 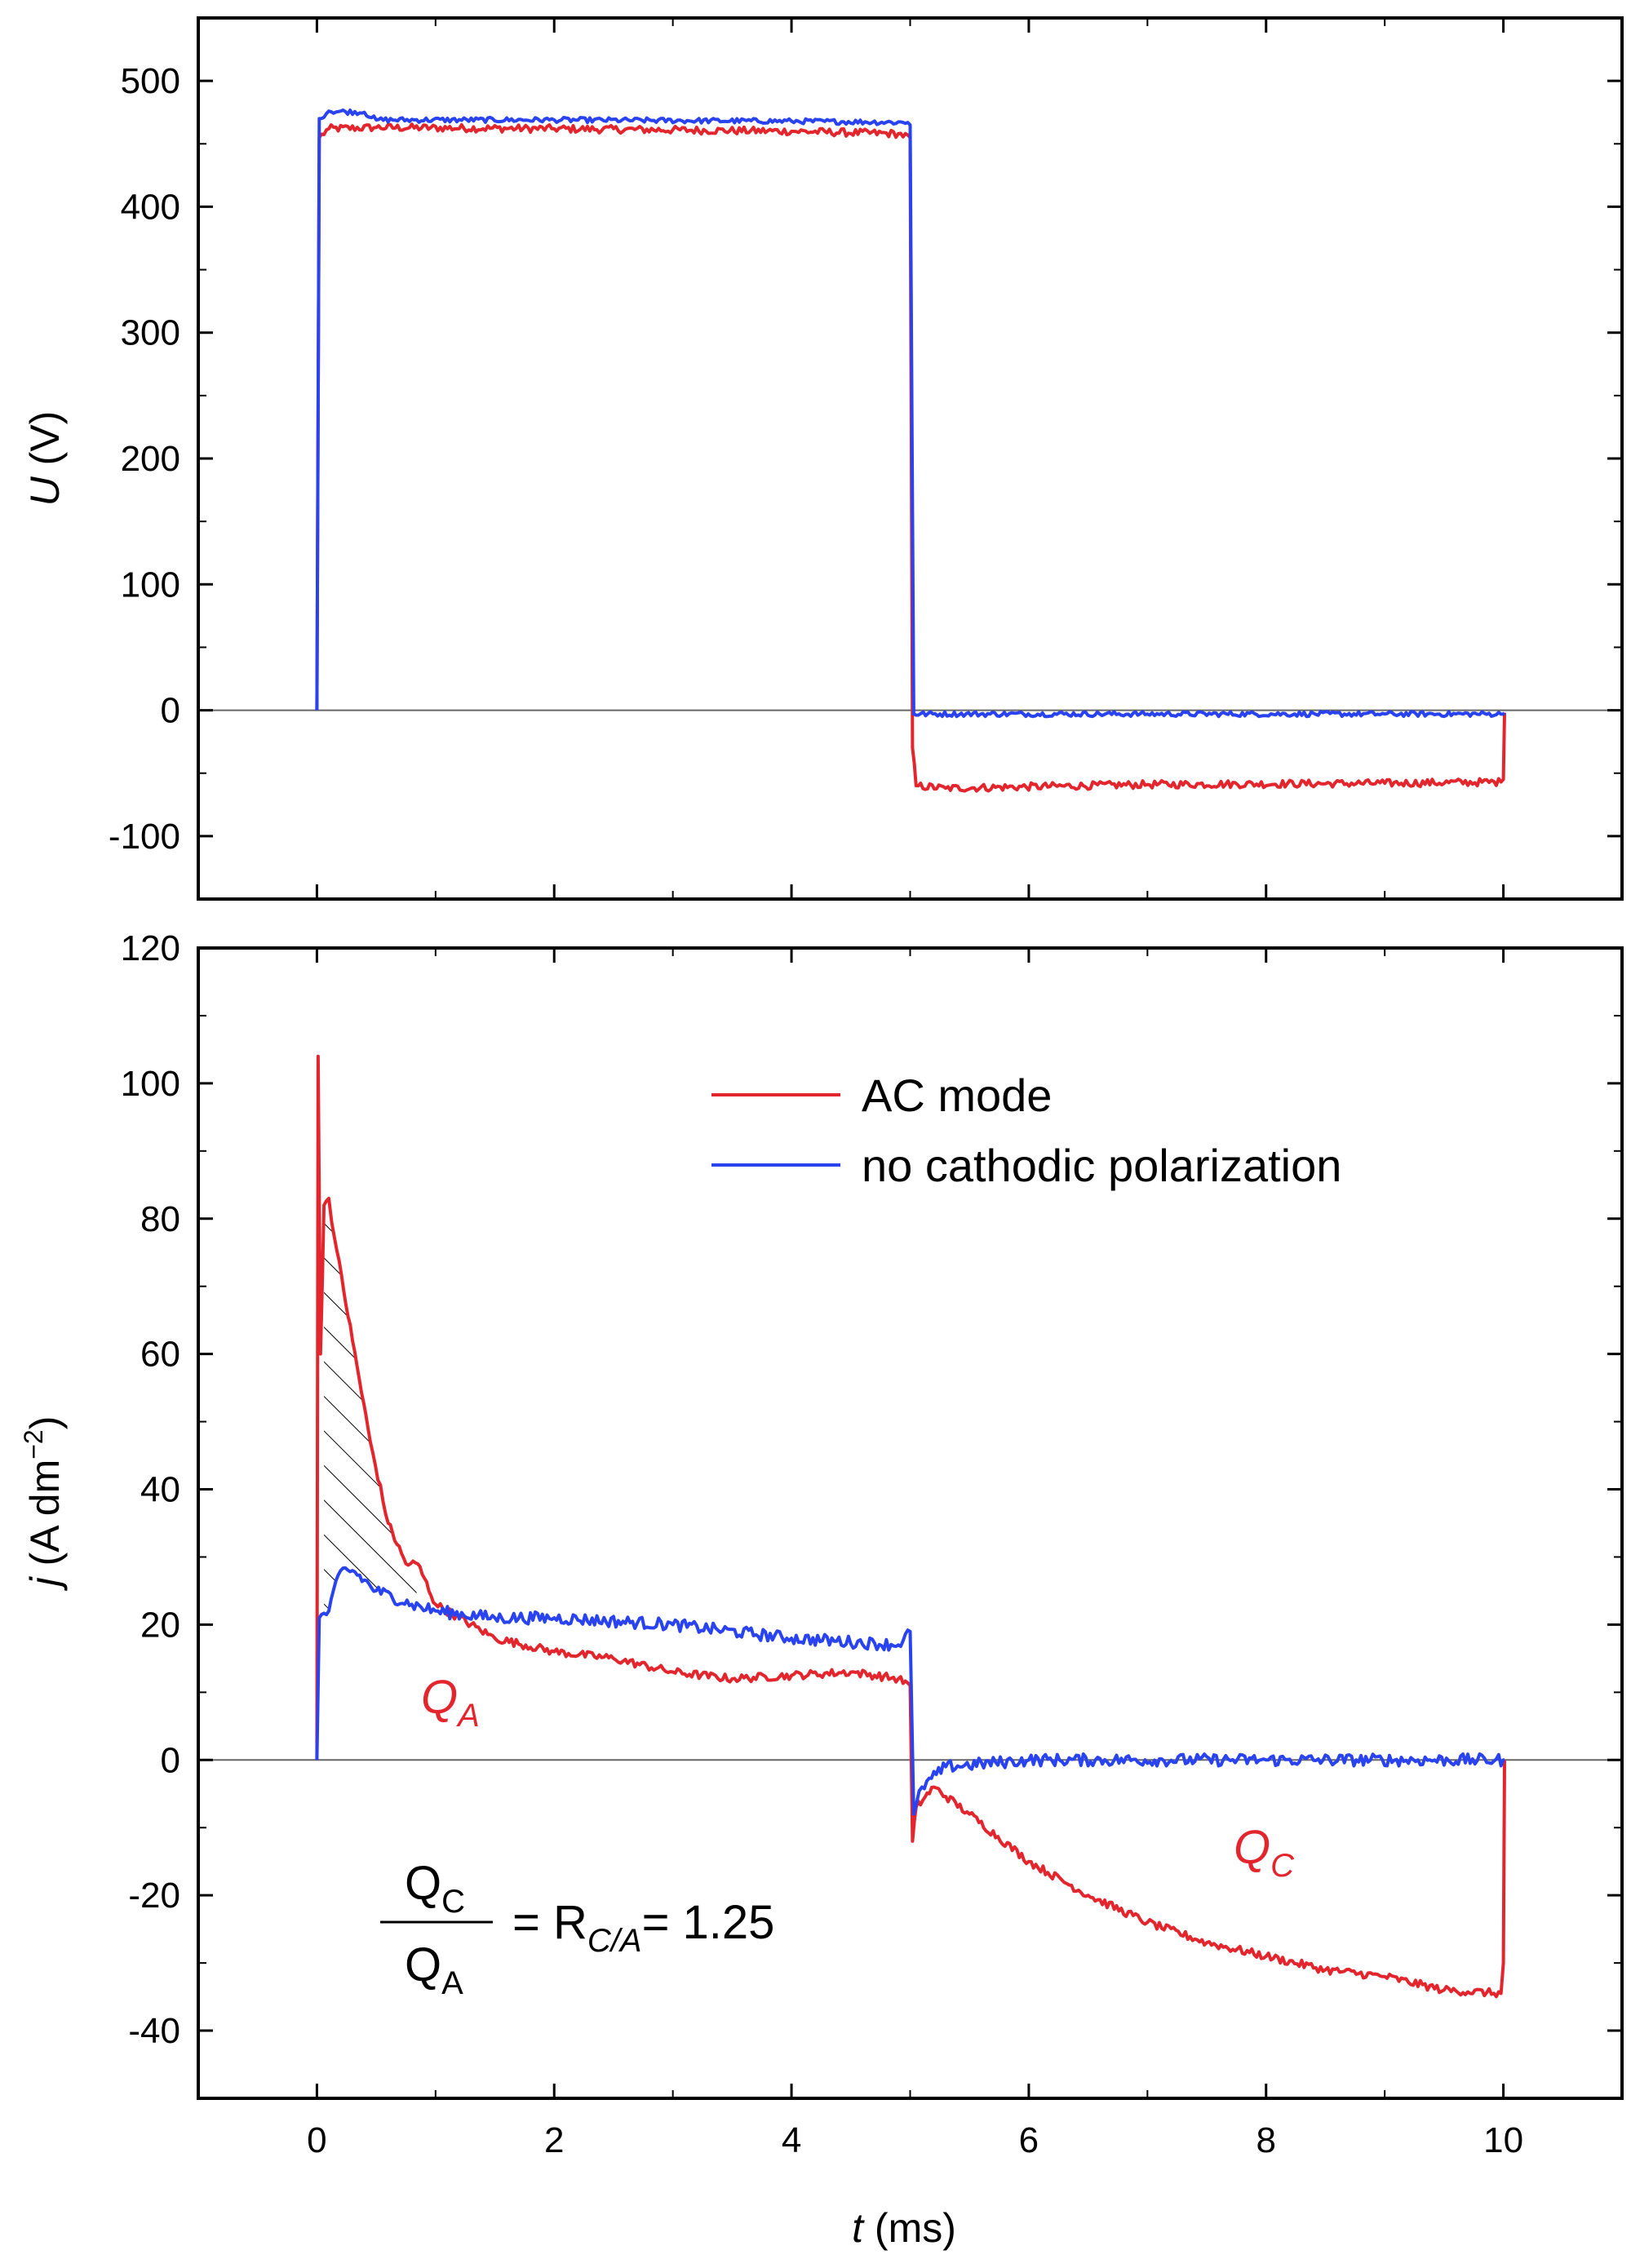 I want to click on charge-ratio-formula: QC QA = RC/A= 1.25, so click(x=577, y=1929).